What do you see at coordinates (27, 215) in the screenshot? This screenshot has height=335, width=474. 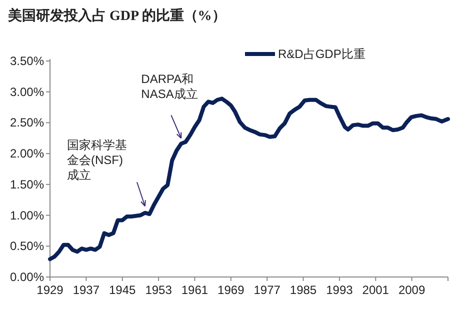 I see `y-tick-label: 1.00%` at bounding box center [27, 215].